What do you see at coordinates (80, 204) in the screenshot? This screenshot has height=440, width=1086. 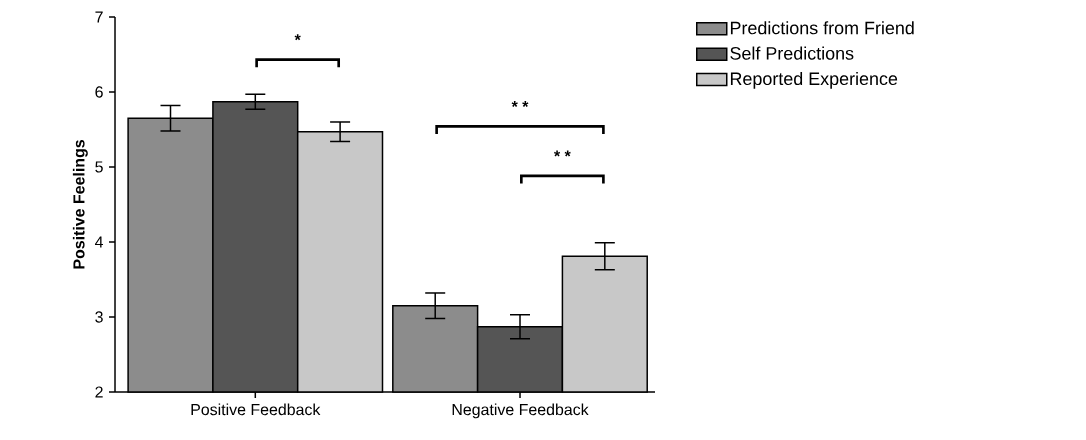 I see `y-axis-title: Positive Feelings` at bounding box center [80, 204].